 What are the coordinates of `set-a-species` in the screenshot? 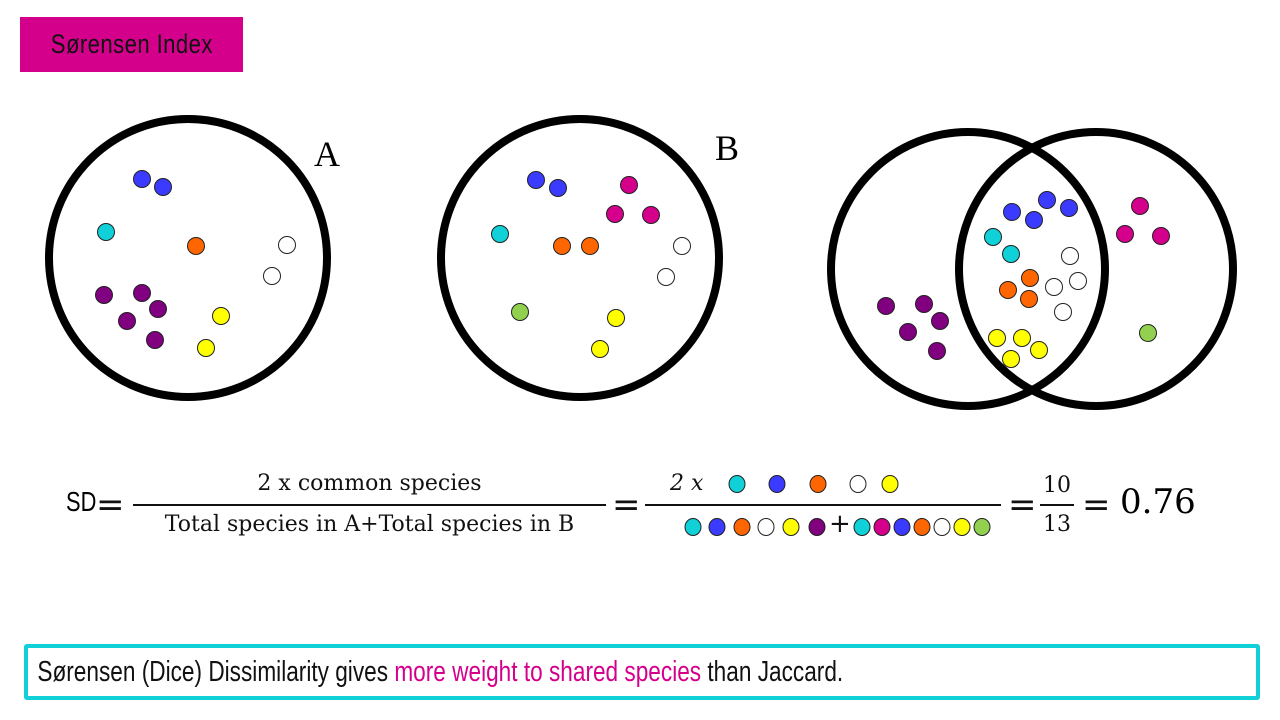 It's located at (195, 263).